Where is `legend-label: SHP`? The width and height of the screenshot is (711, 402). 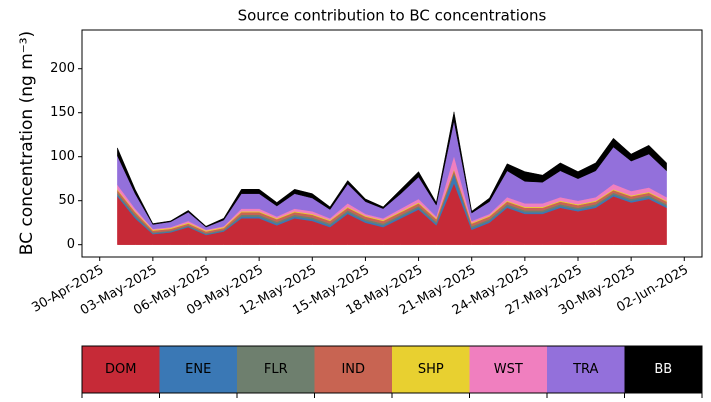 legend-label: SHP is located at coordinates (431, 369).